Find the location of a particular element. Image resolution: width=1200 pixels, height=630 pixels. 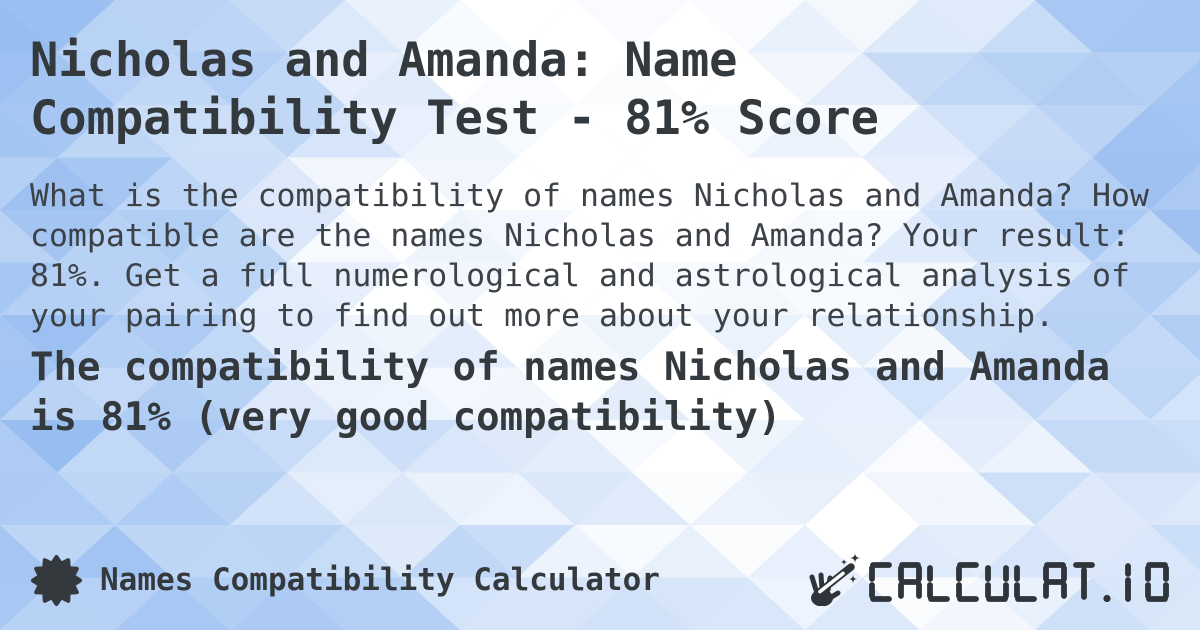

starburst-icon is located at coordinates (56, 580).